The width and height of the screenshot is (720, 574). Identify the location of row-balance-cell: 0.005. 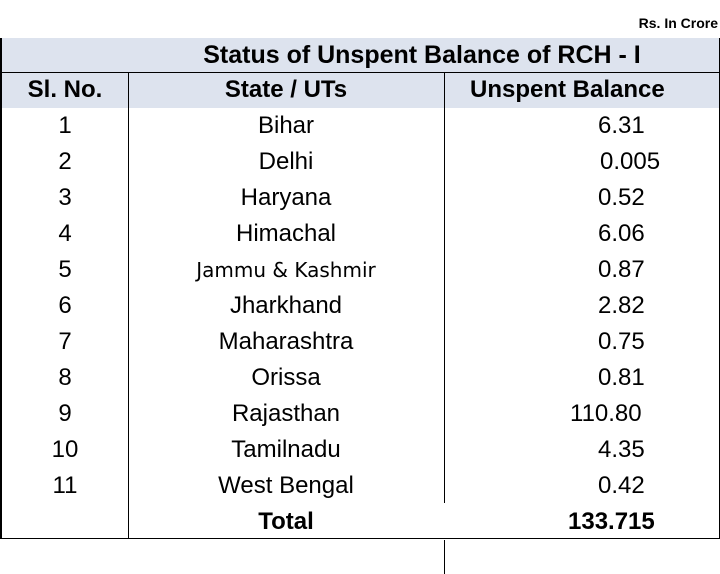
(582, 162).